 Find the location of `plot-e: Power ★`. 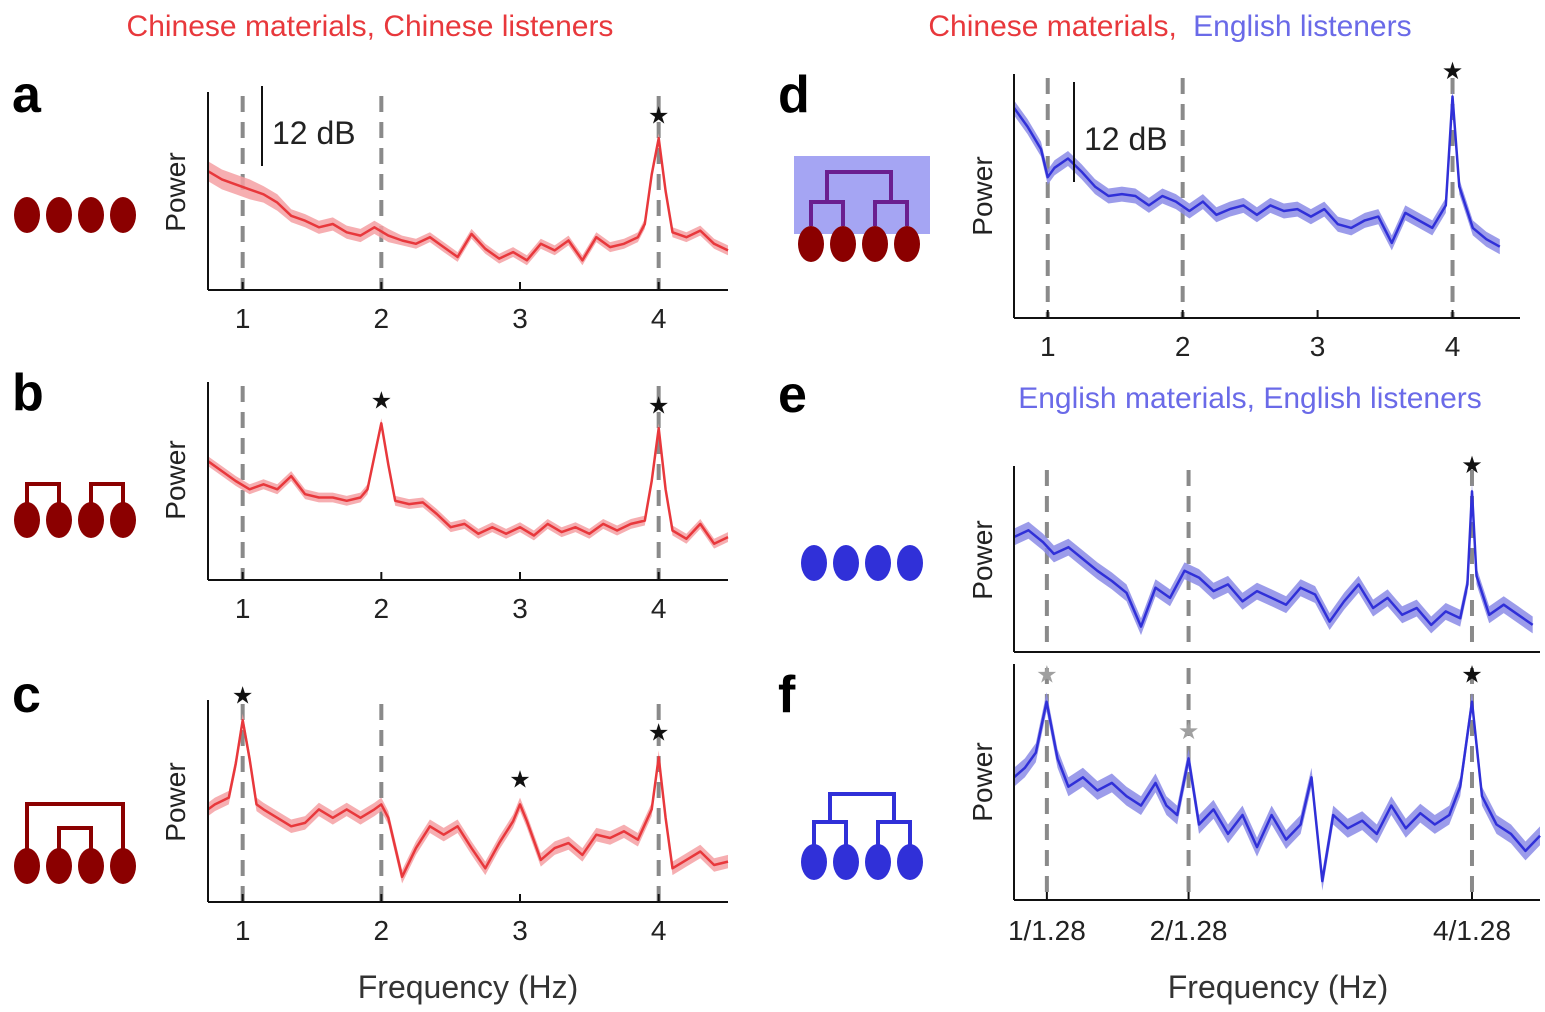

plot-e: Power ★ is located at coordinates (1253, 552).